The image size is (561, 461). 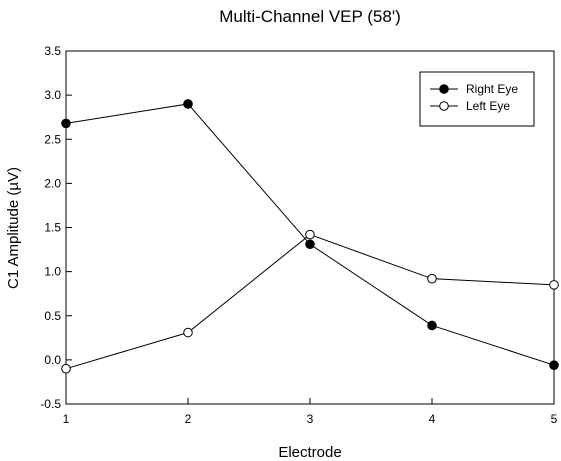 I want to click on y-tick-label: 1.5, so click(x=52, y=228).